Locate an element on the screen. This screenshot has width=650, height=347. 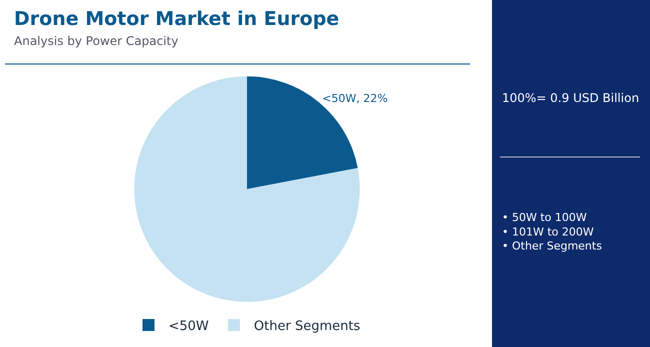
text: • 50W to 100W • 101W to 200W • Other Segments is located at coordinates (552, 232).